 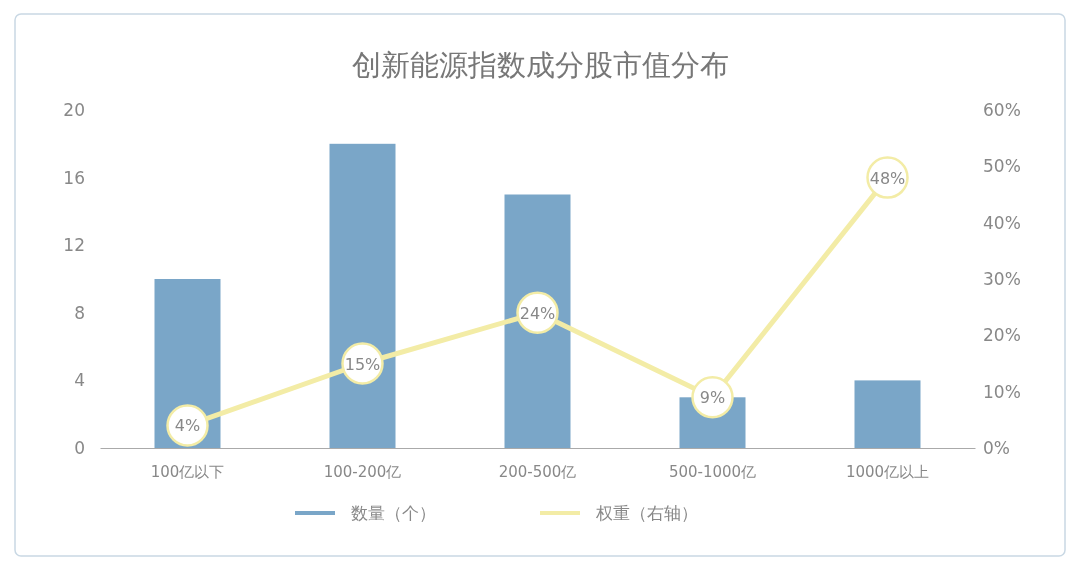 I want to click on data-label: 15%, so click(x=362, y=364).